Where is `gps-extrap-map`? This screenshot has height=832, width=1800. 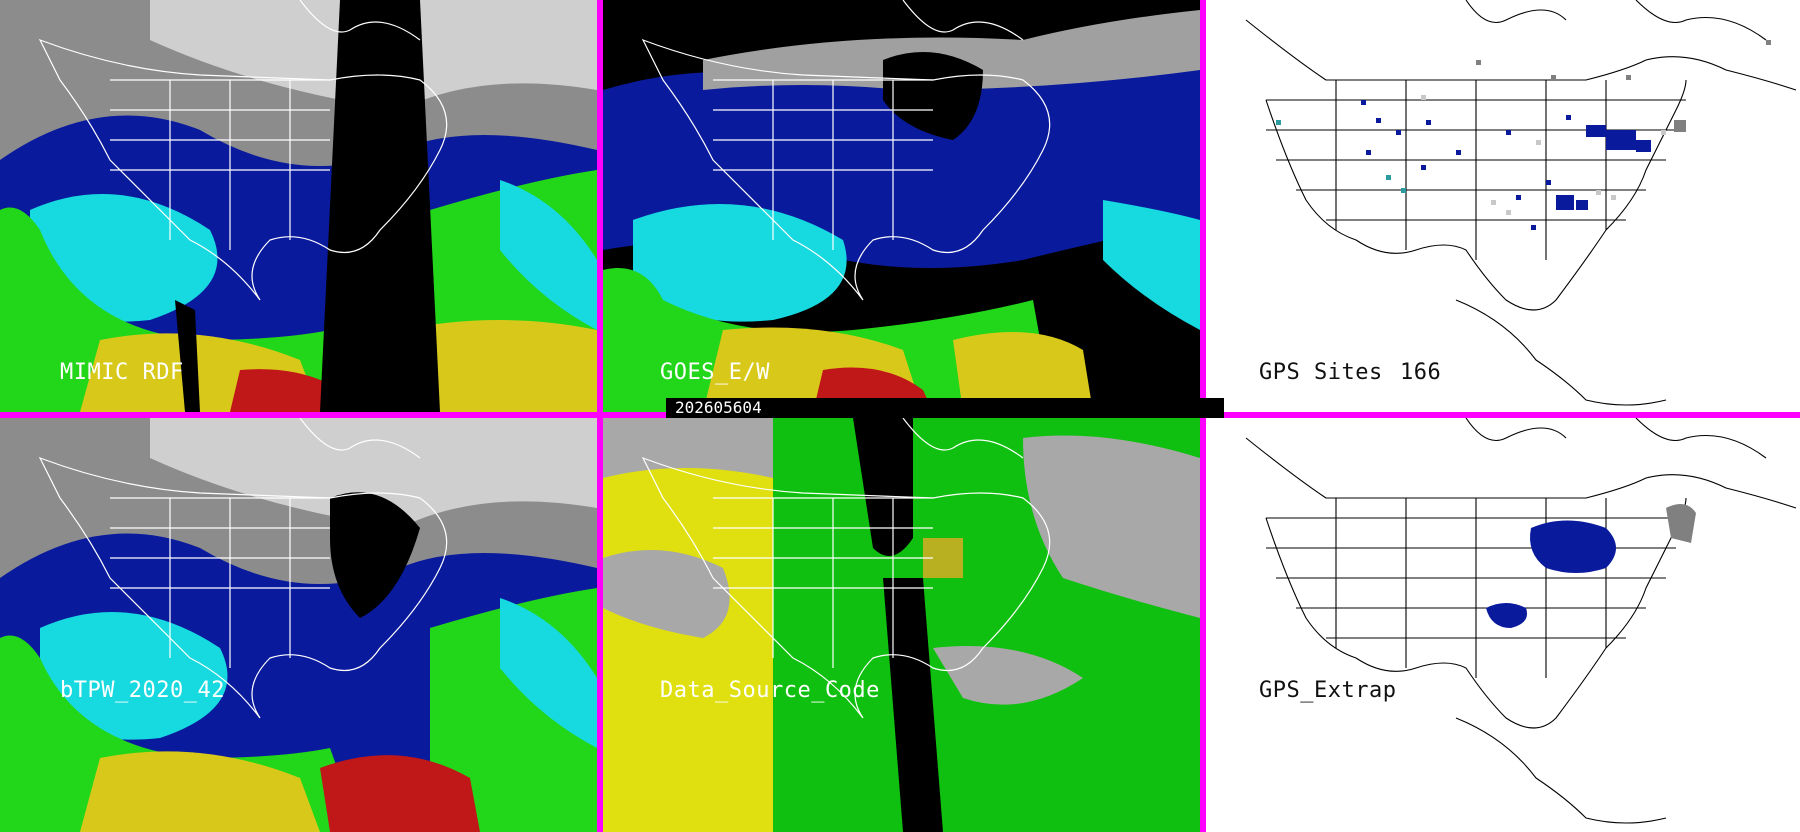 gps-extrap-map is located at coordinates (1521, 621).